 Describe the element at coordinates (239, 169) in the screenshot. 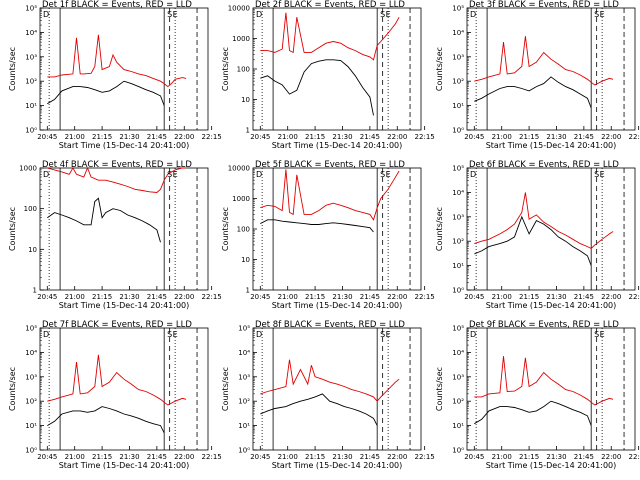

I see `y-tick-label: 10000` at that location.